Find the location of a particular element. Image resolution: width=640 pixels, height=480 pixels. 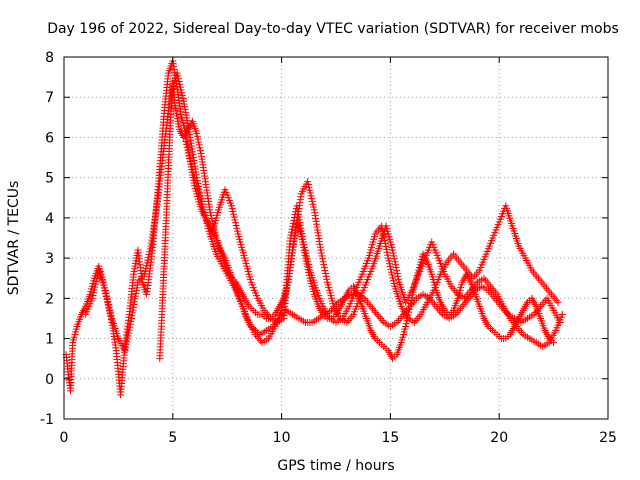

y-tick-label: 6 is located at coordinates (49, 138).